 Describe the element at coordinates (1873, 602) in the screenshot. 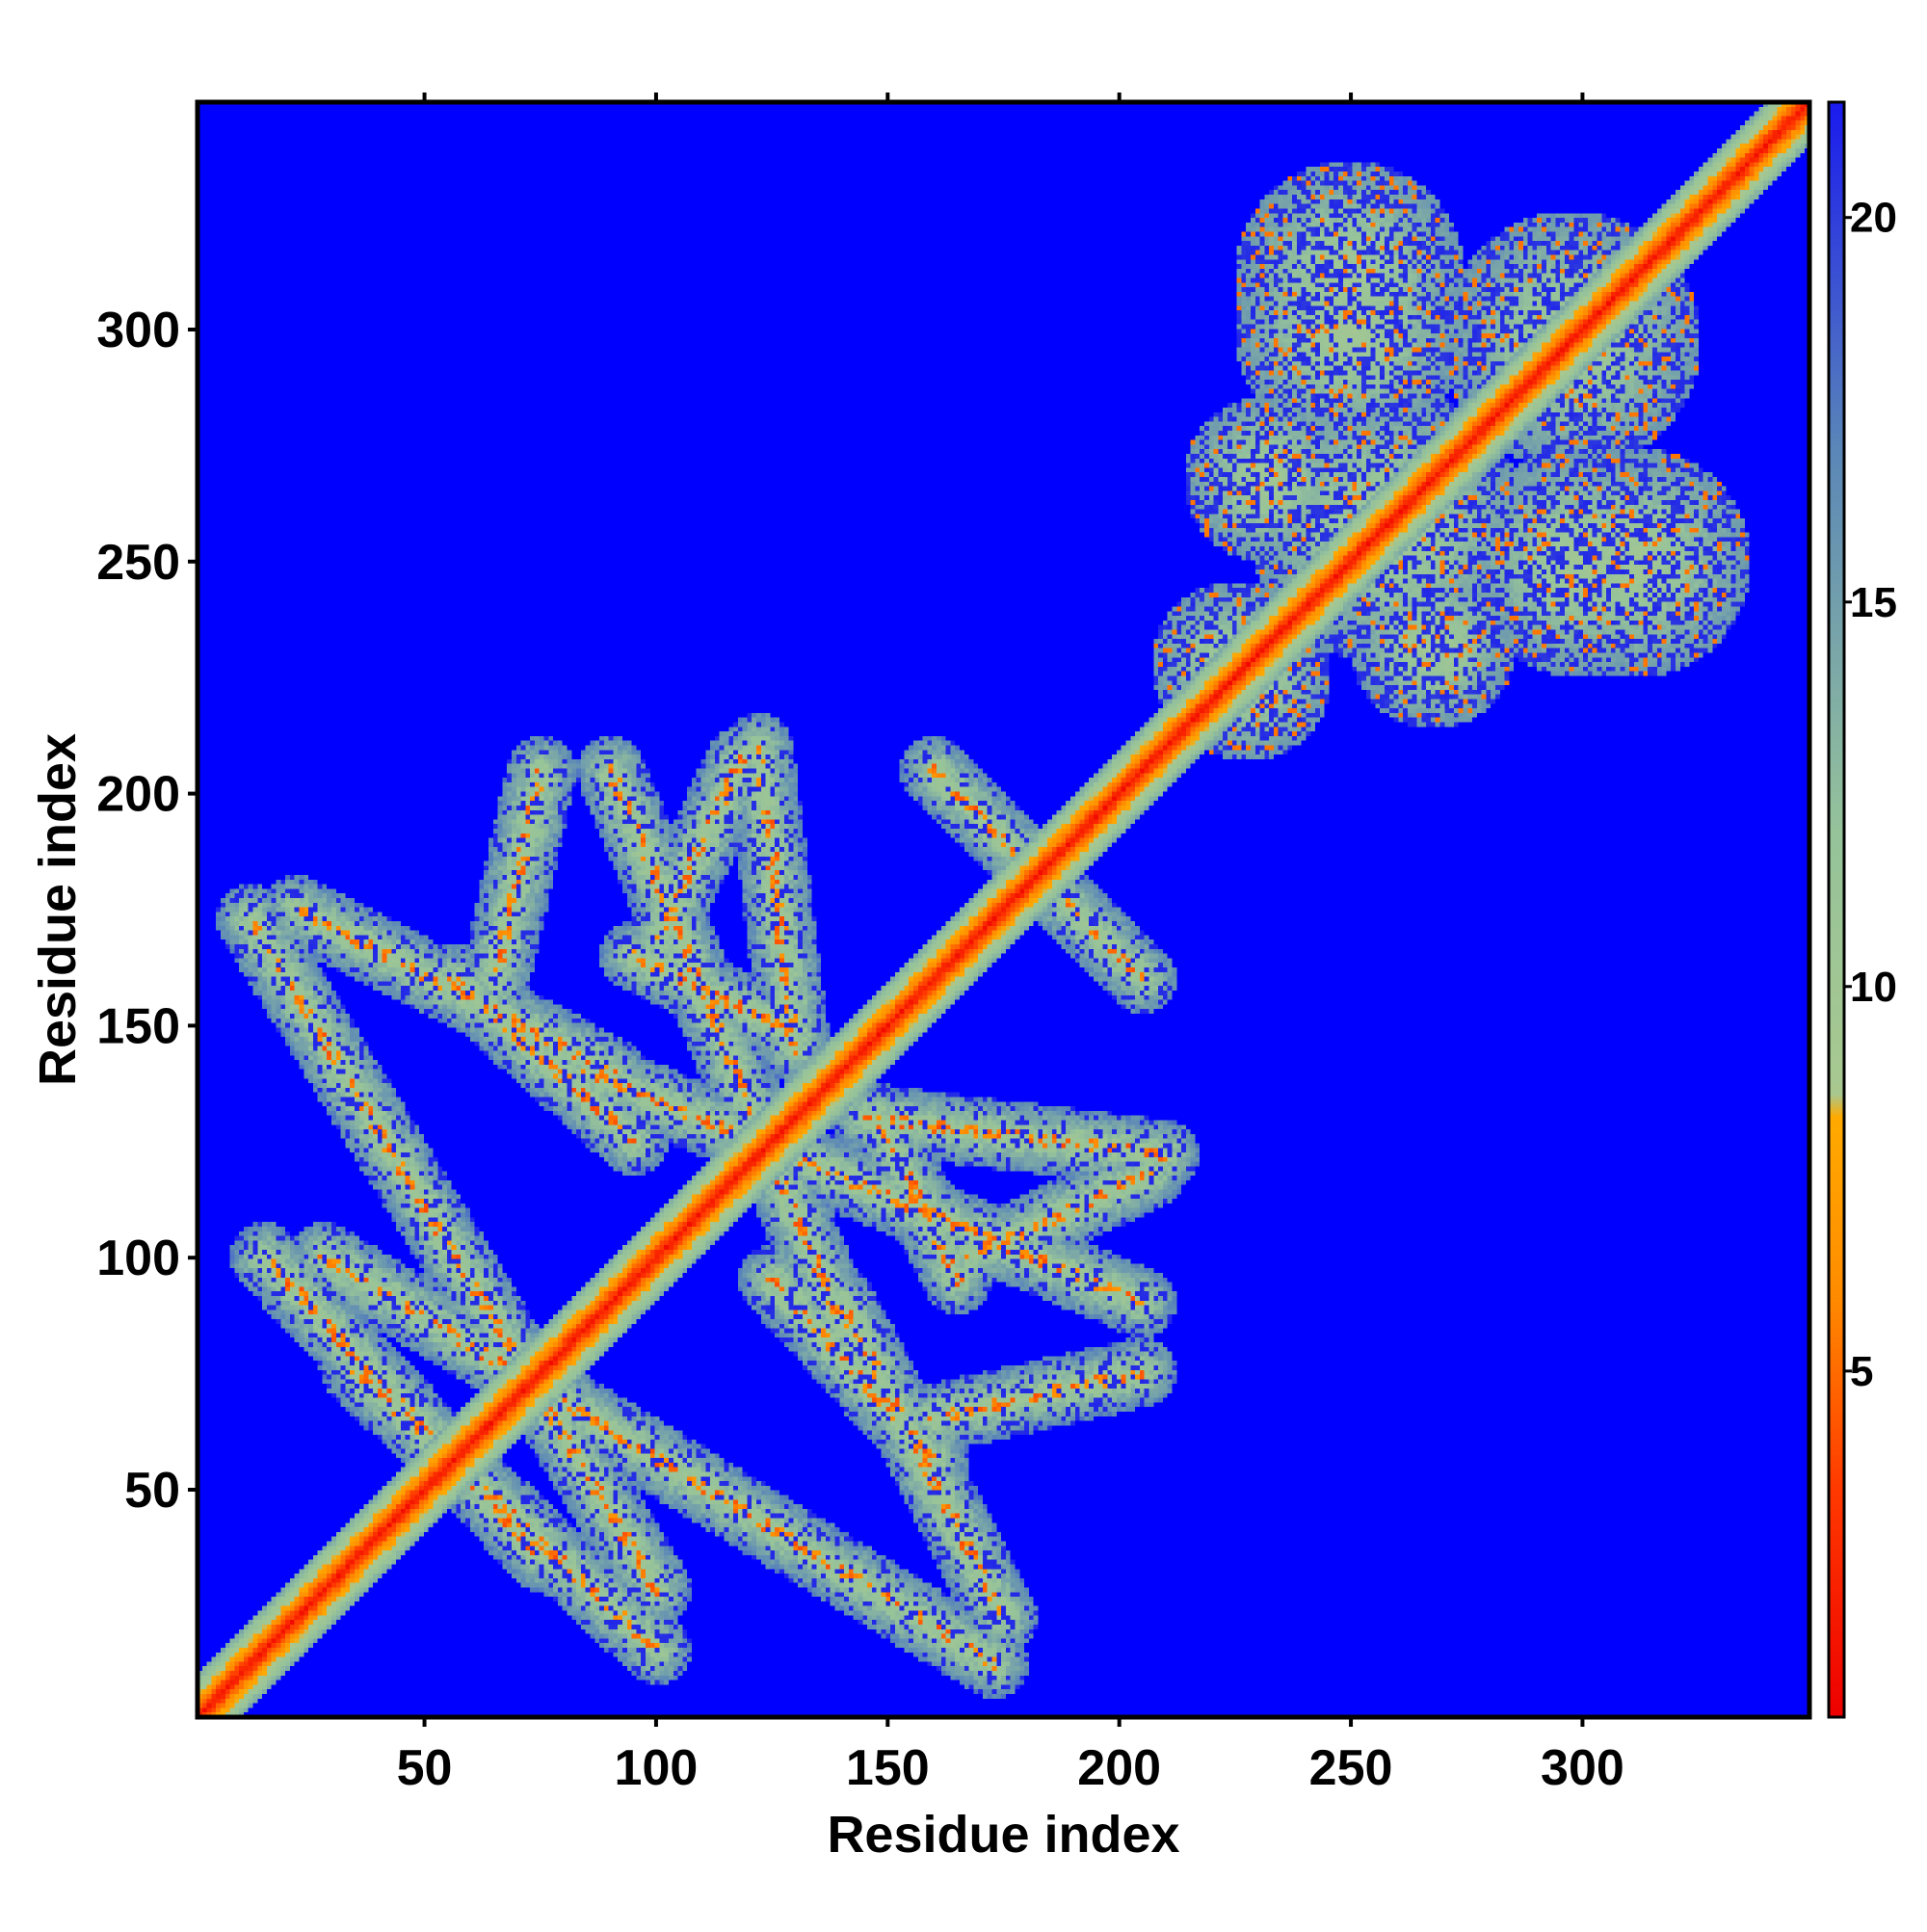

I see `colorbar-tick-label: 15` at that location.